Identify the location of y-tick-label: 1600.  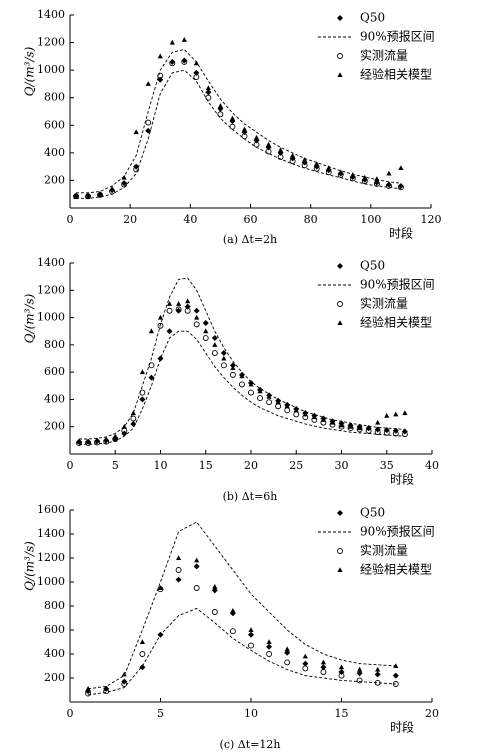
(51, 509).